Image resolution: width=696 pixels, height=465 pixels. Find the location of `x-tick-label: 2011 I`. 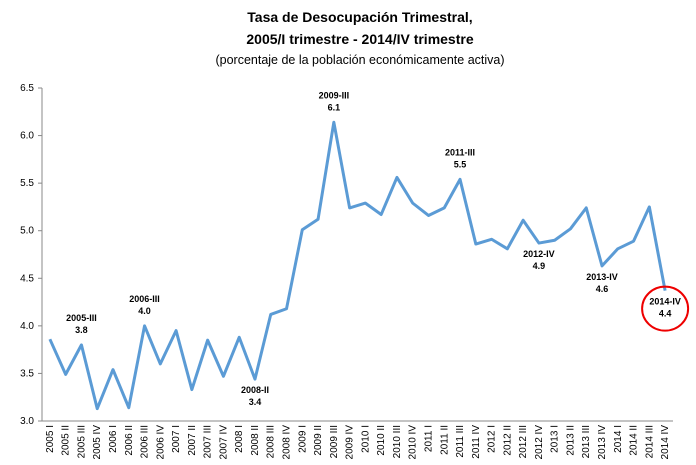

x-tick-label: 2011 I is located at coordinates (428, 438).